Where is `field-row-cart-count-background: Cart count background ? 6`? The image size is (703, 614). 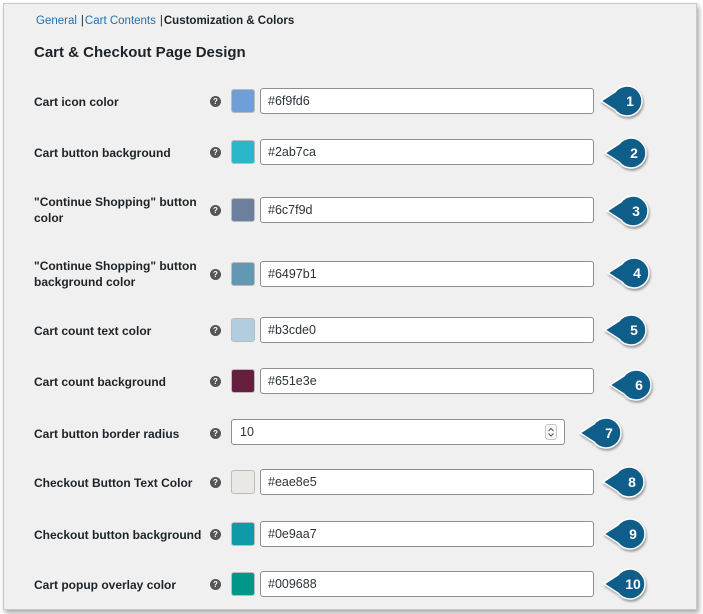
field-row-cart-count-background: Cart count background ? 6 is located at coordinates (351, 383).